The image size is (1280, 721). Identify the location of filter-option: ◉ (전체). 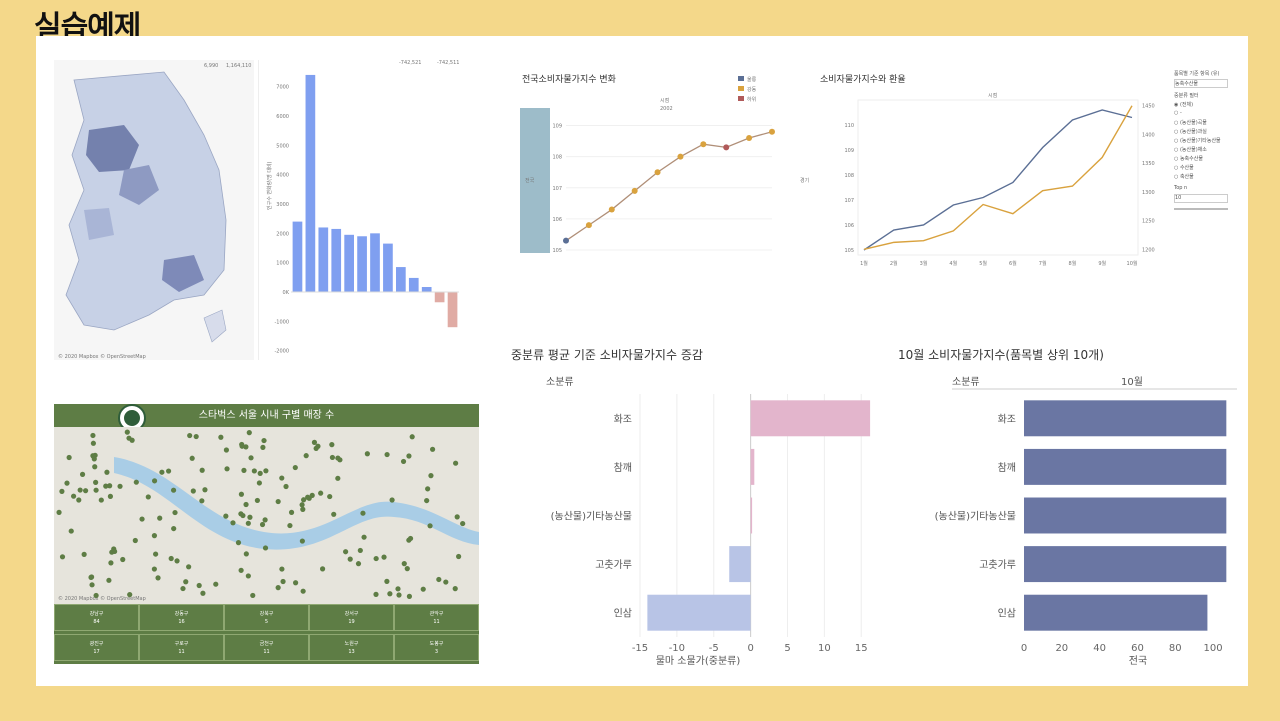
(1184, 105).